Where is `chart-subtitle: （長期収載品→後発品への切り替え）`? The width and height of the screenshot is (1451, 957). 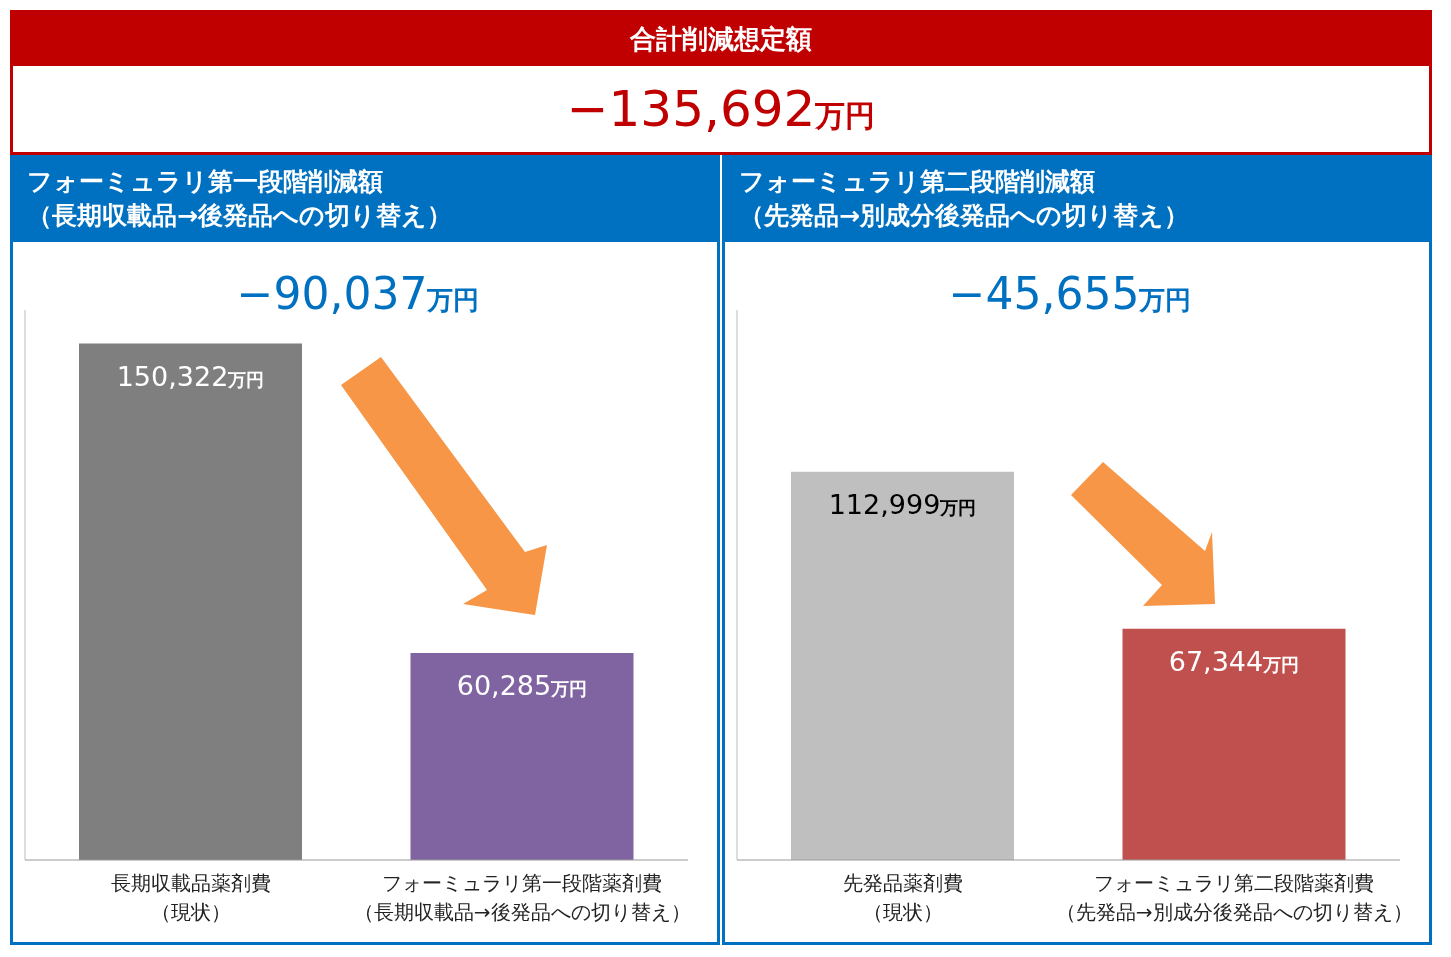
chart-subtitle: （長期収載品→後発品への切り替え） is located at coordinates (240, 216).